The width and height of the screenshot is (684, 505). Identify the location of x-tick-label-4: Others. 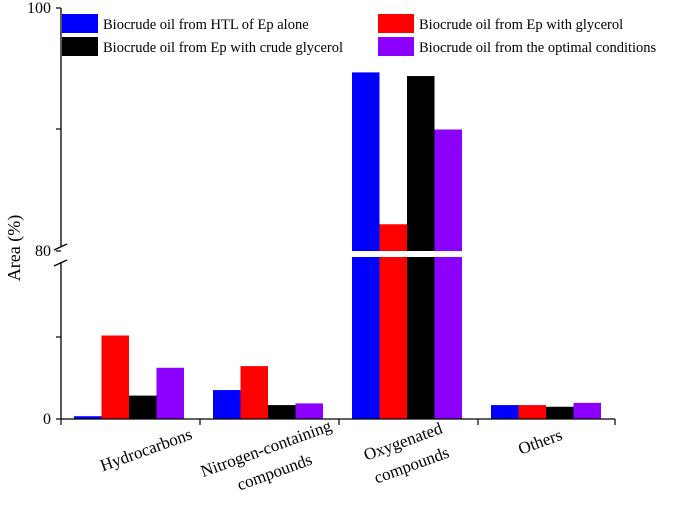
(540, 441).